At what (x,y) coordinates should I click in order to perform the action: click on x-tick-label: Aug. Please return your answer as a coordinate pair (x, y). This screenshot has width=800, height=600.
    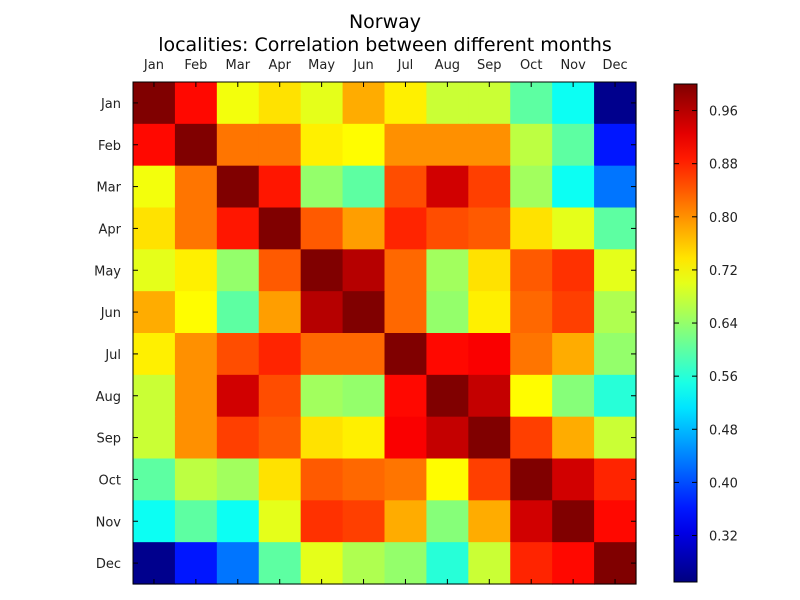
    Looking at the image, I should click on (447, 65).